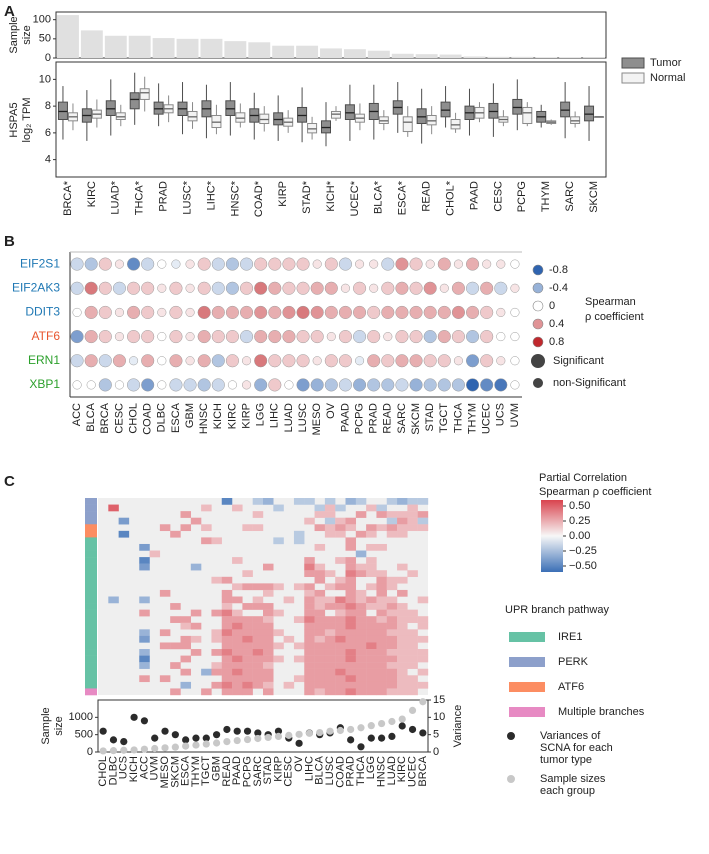 This screenshot has width=709, height=854. What do you see at coordinates (204, 418) in the screenshot?
I see `rotated-label: HNSC` at bounding box center [204, 418].